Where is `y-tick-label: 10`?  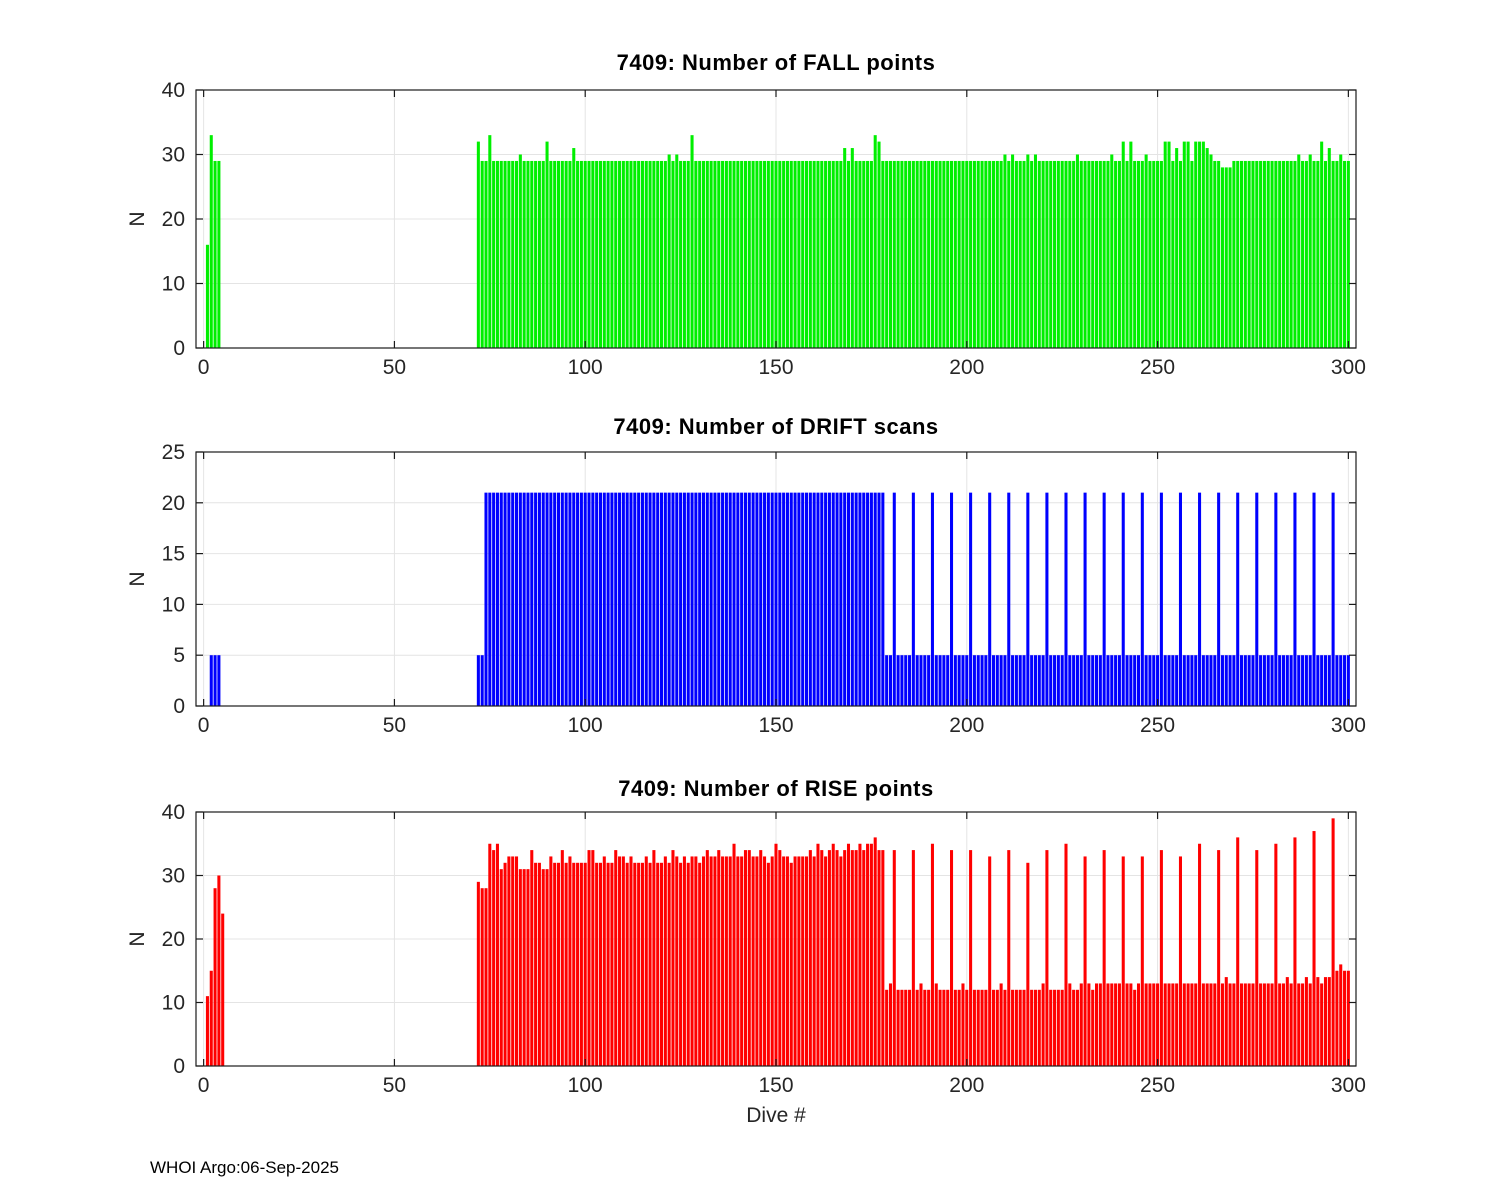
y-tick-label: 10 is located at coordinates (173, 284).